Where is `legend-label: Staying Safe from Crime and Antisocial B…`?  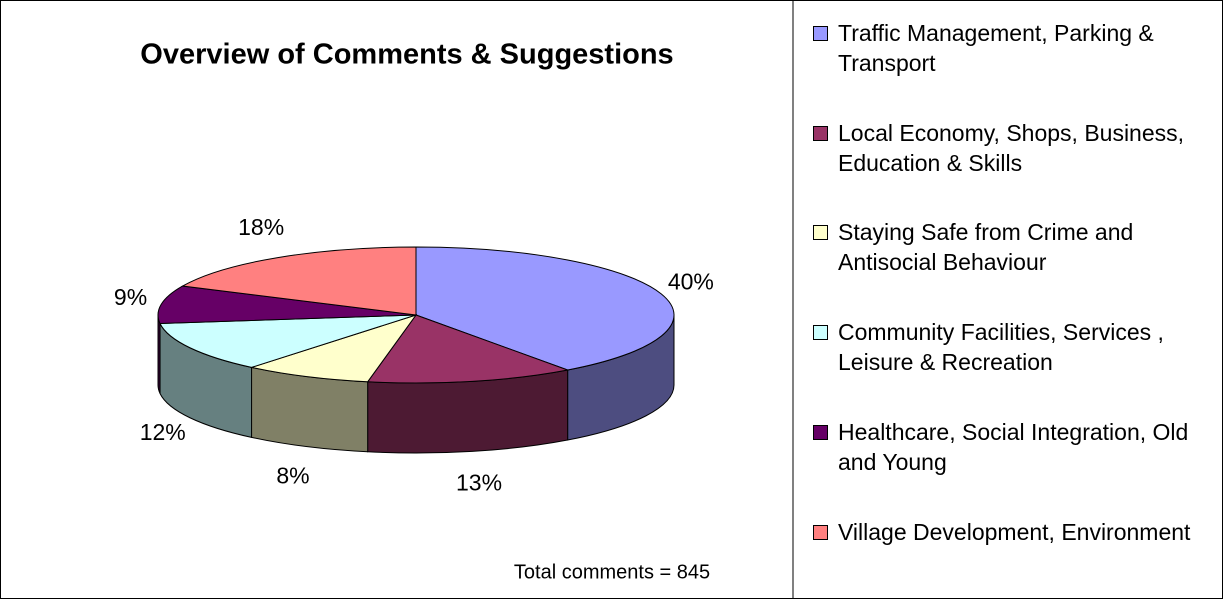 legend-label: Staying Safe from Crime and Antisocial B… is located at coordinates (986, 247).